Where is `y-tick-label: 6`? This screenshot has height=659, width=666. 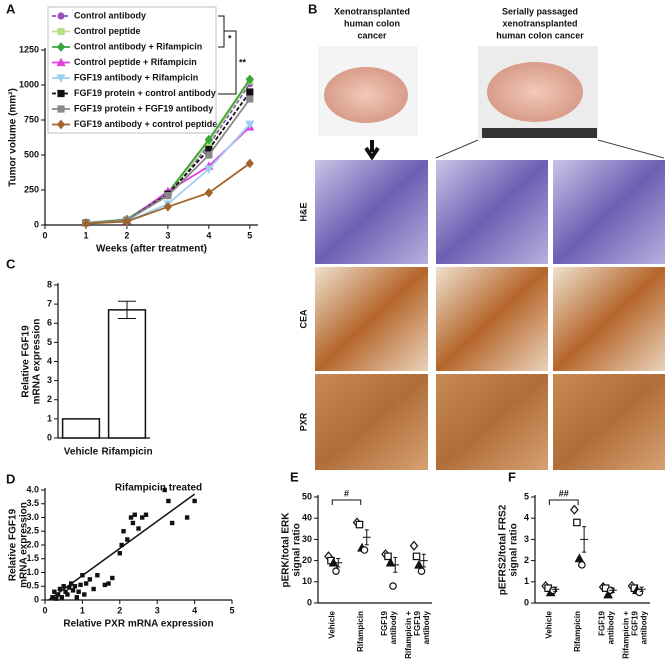 y-tick-label: 6 is located at coordinates (49, 323).